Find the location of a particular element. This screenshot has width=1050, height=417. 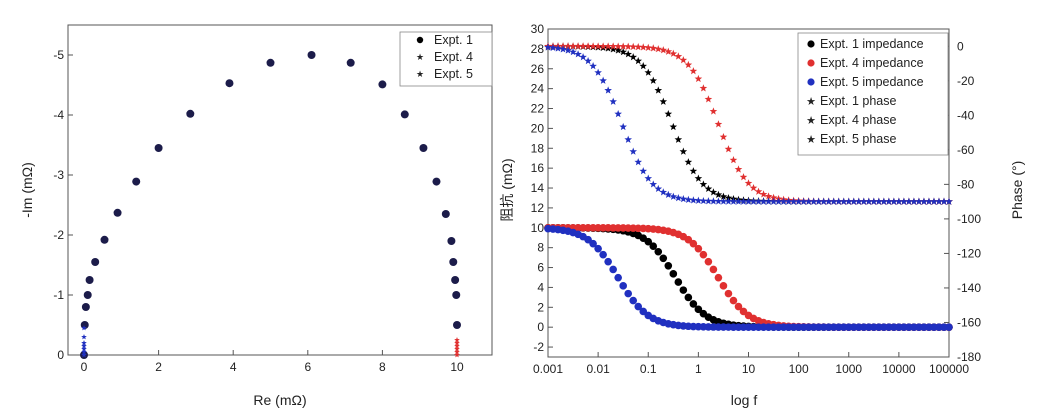

legend-label-expt5-impedance: Expt. 5 impedance is located at coordinates (872, 82).